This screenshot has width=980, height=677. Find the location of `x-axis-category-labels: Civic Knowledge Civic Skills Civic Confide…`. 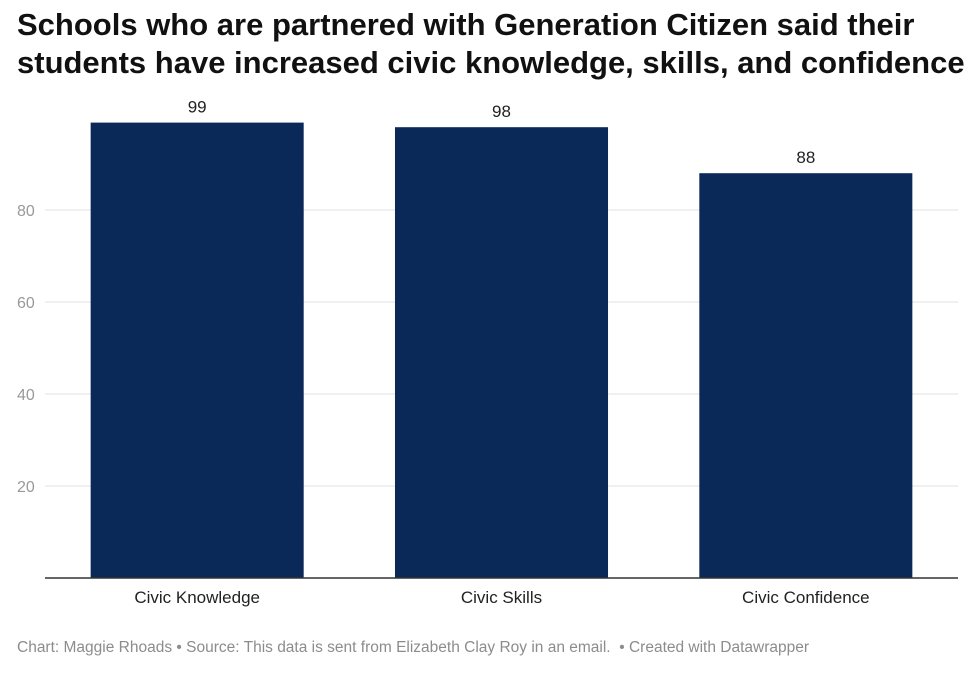

x-axis-category-labels: Civic Knowledge Civic Skills Civic Confide… is located at coordinates (501, 597).